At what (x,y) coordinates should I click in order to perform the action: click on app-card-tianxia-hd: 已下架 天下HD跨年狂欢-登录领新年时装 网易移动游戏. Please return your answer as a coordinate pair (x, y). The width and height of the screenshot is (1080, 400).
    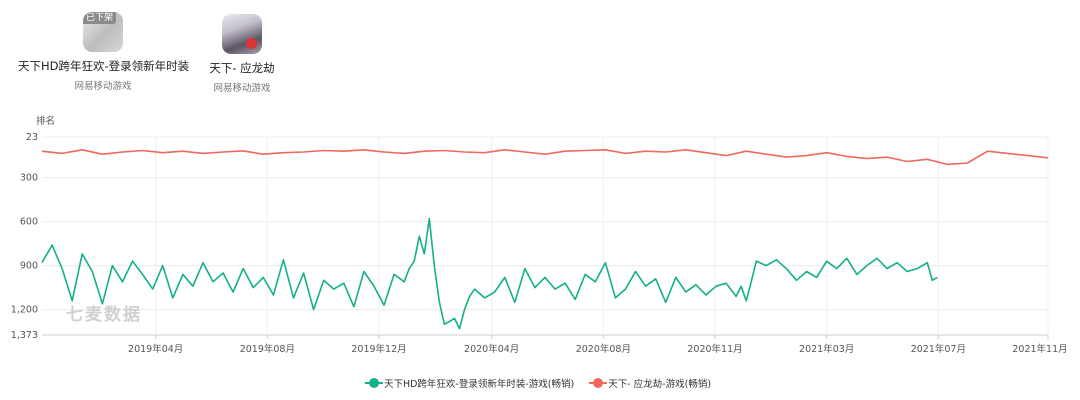
    Looking at the image, I should click on (104, 46).